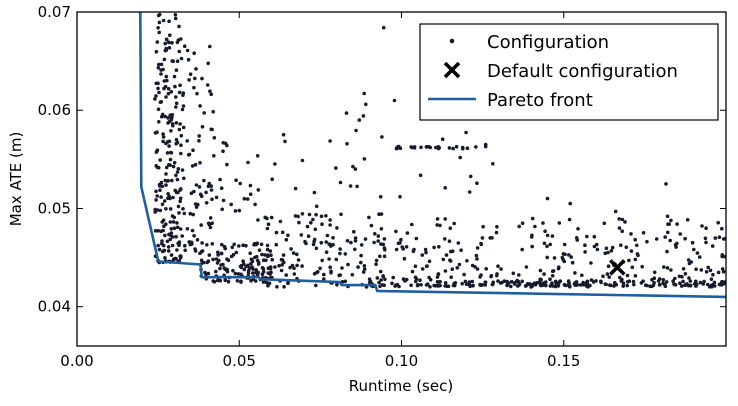  I want to click on x-tick-label: 0.10, so click(401, 361).